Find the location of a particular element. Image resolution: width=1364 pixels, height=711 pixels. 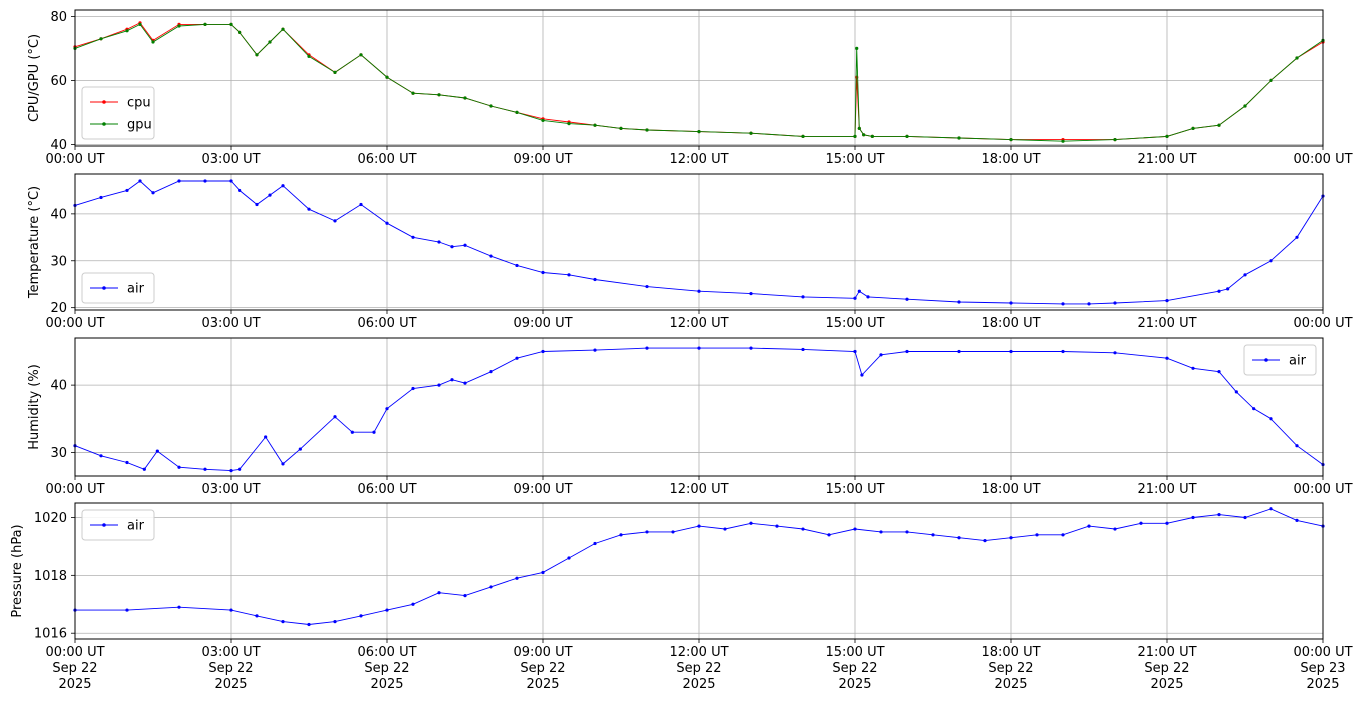

legend-box is located at coordinates (118, 113).